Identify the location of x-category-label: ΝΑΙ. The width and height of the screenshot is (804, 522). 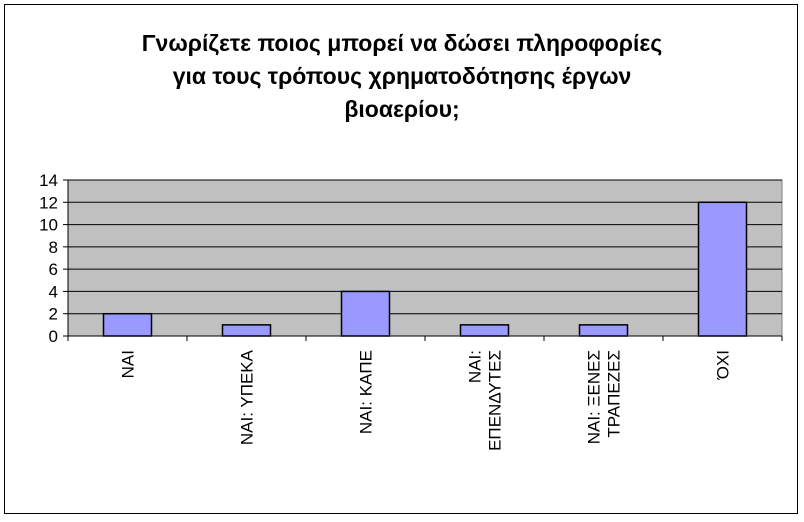
(128, 364).